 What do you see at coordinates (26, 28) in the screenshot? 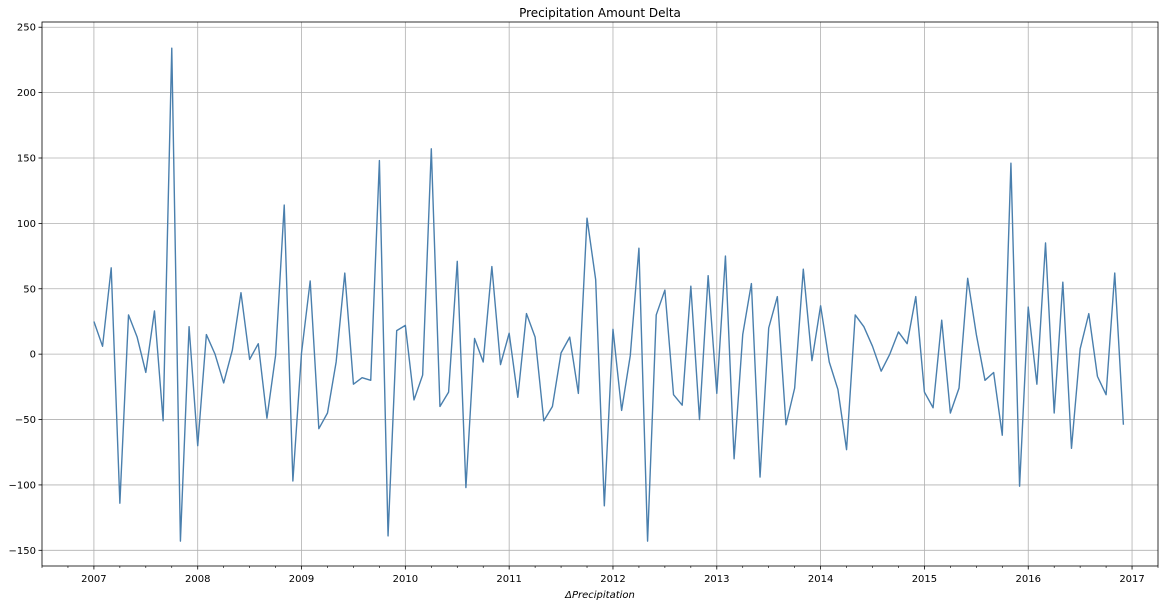
I see `y-tick-label: 250` at bounding box center [26, 28].